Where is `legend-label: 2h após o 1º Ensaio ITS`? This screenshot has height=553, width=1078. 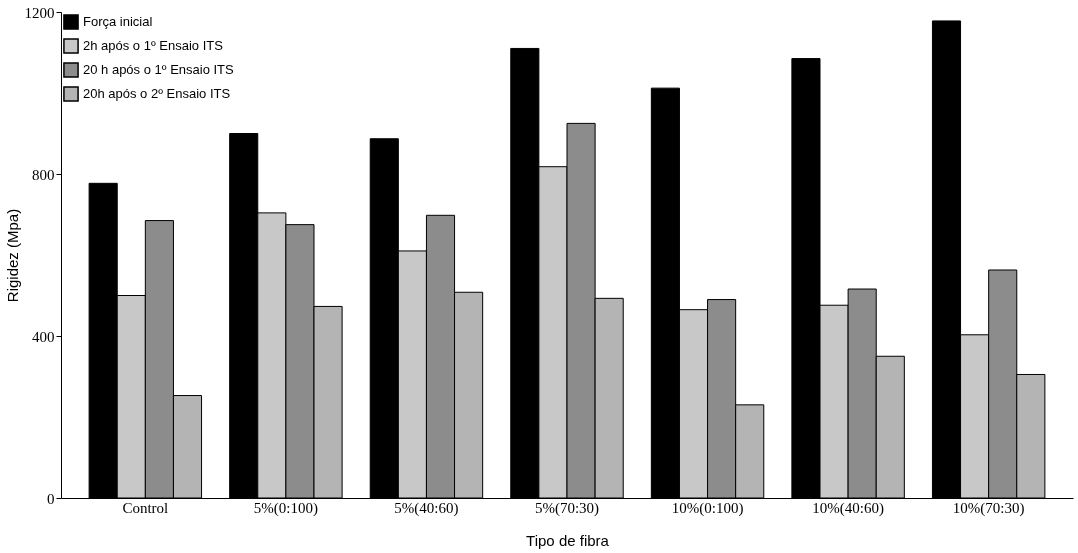
legend-label: 2h após o 1º Ensaio ITS is located at coordinates (153, 45).